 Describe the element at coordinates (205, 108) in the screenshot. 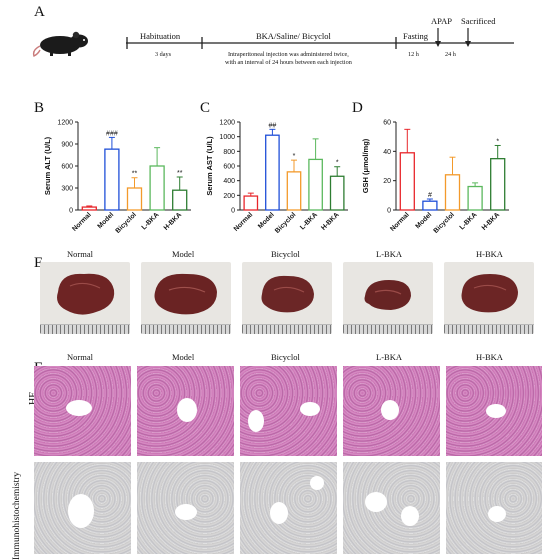

I see `panel-label-c: C` at that location.